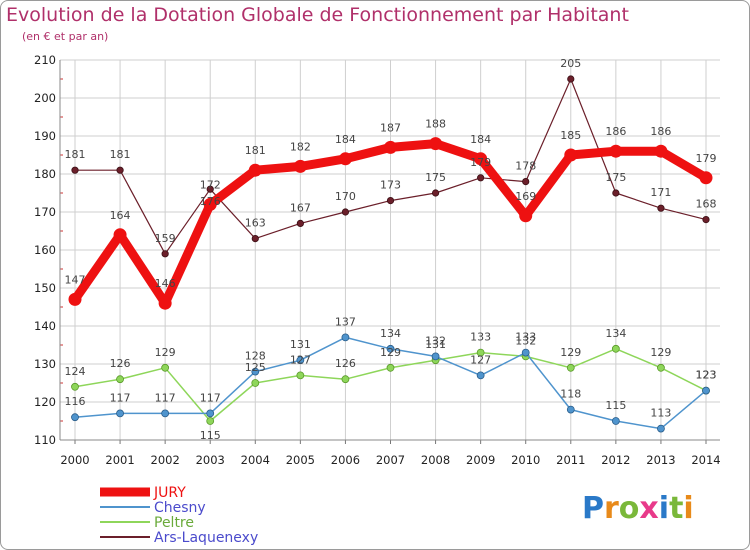  What do you see at coordinates (345, 139) in the screenshot?
I see `data-label-jury-2006: 184` at bounding box center [345, 139].